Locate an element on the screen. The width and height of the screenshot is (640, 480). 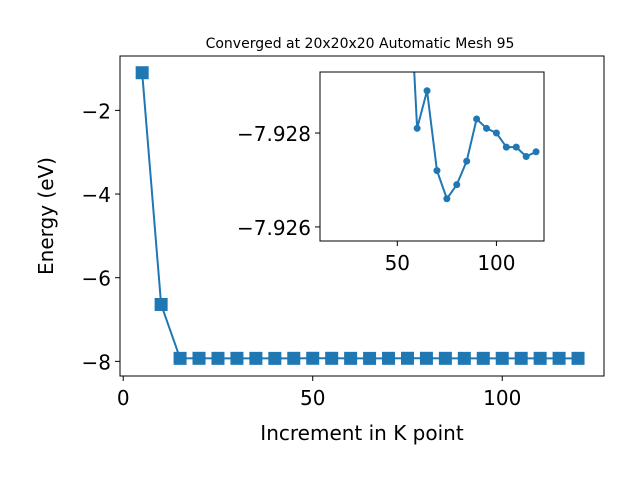
inset-series-clip-group is located at coordinates (476, 137).